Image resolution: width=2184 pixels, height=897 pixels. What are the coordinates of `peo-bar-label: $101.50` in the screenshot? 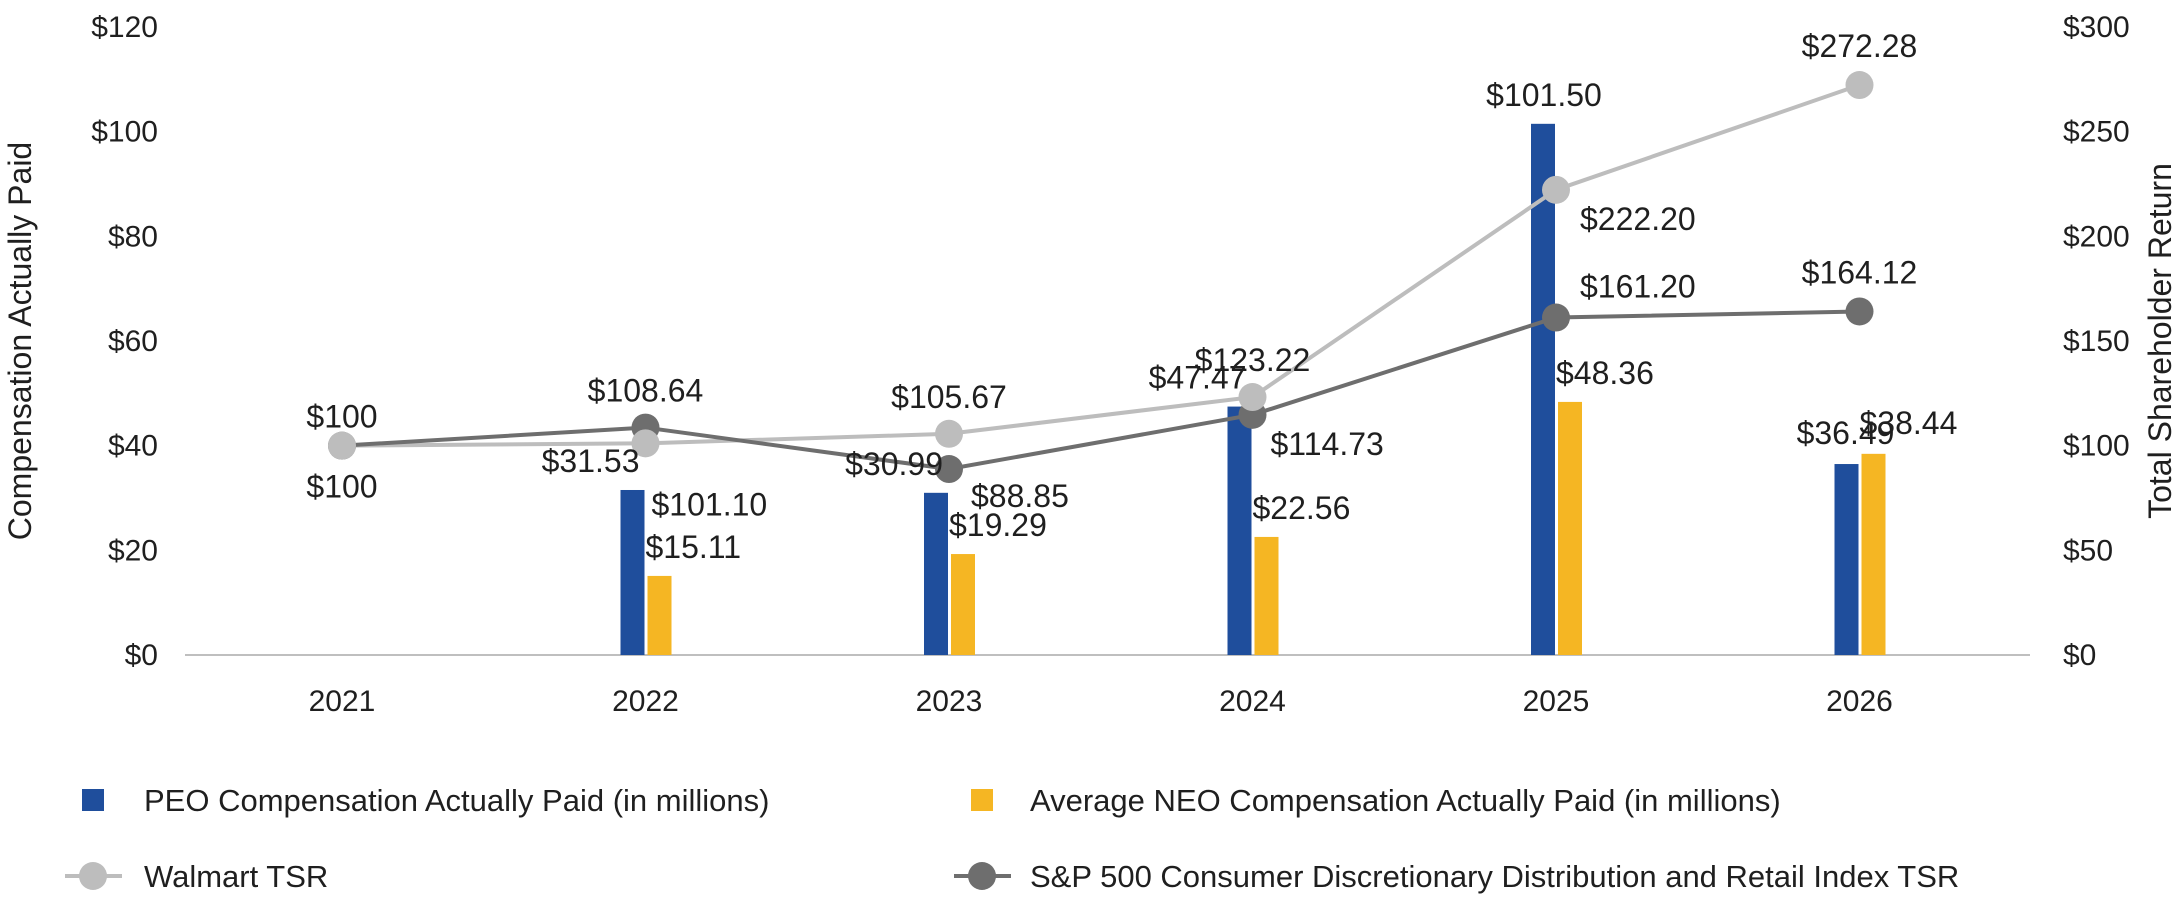 It's located at (1544, 95).